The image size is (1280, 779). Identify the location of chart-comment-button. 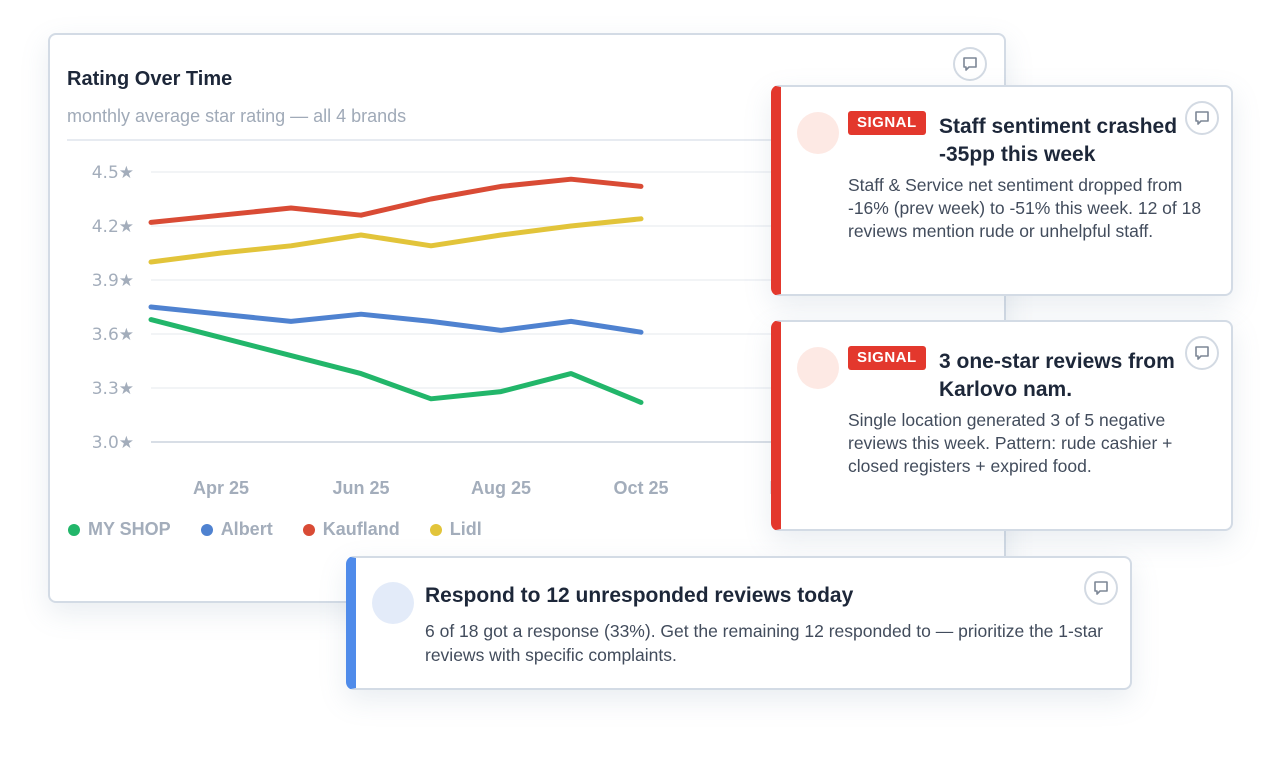
(970, 64).